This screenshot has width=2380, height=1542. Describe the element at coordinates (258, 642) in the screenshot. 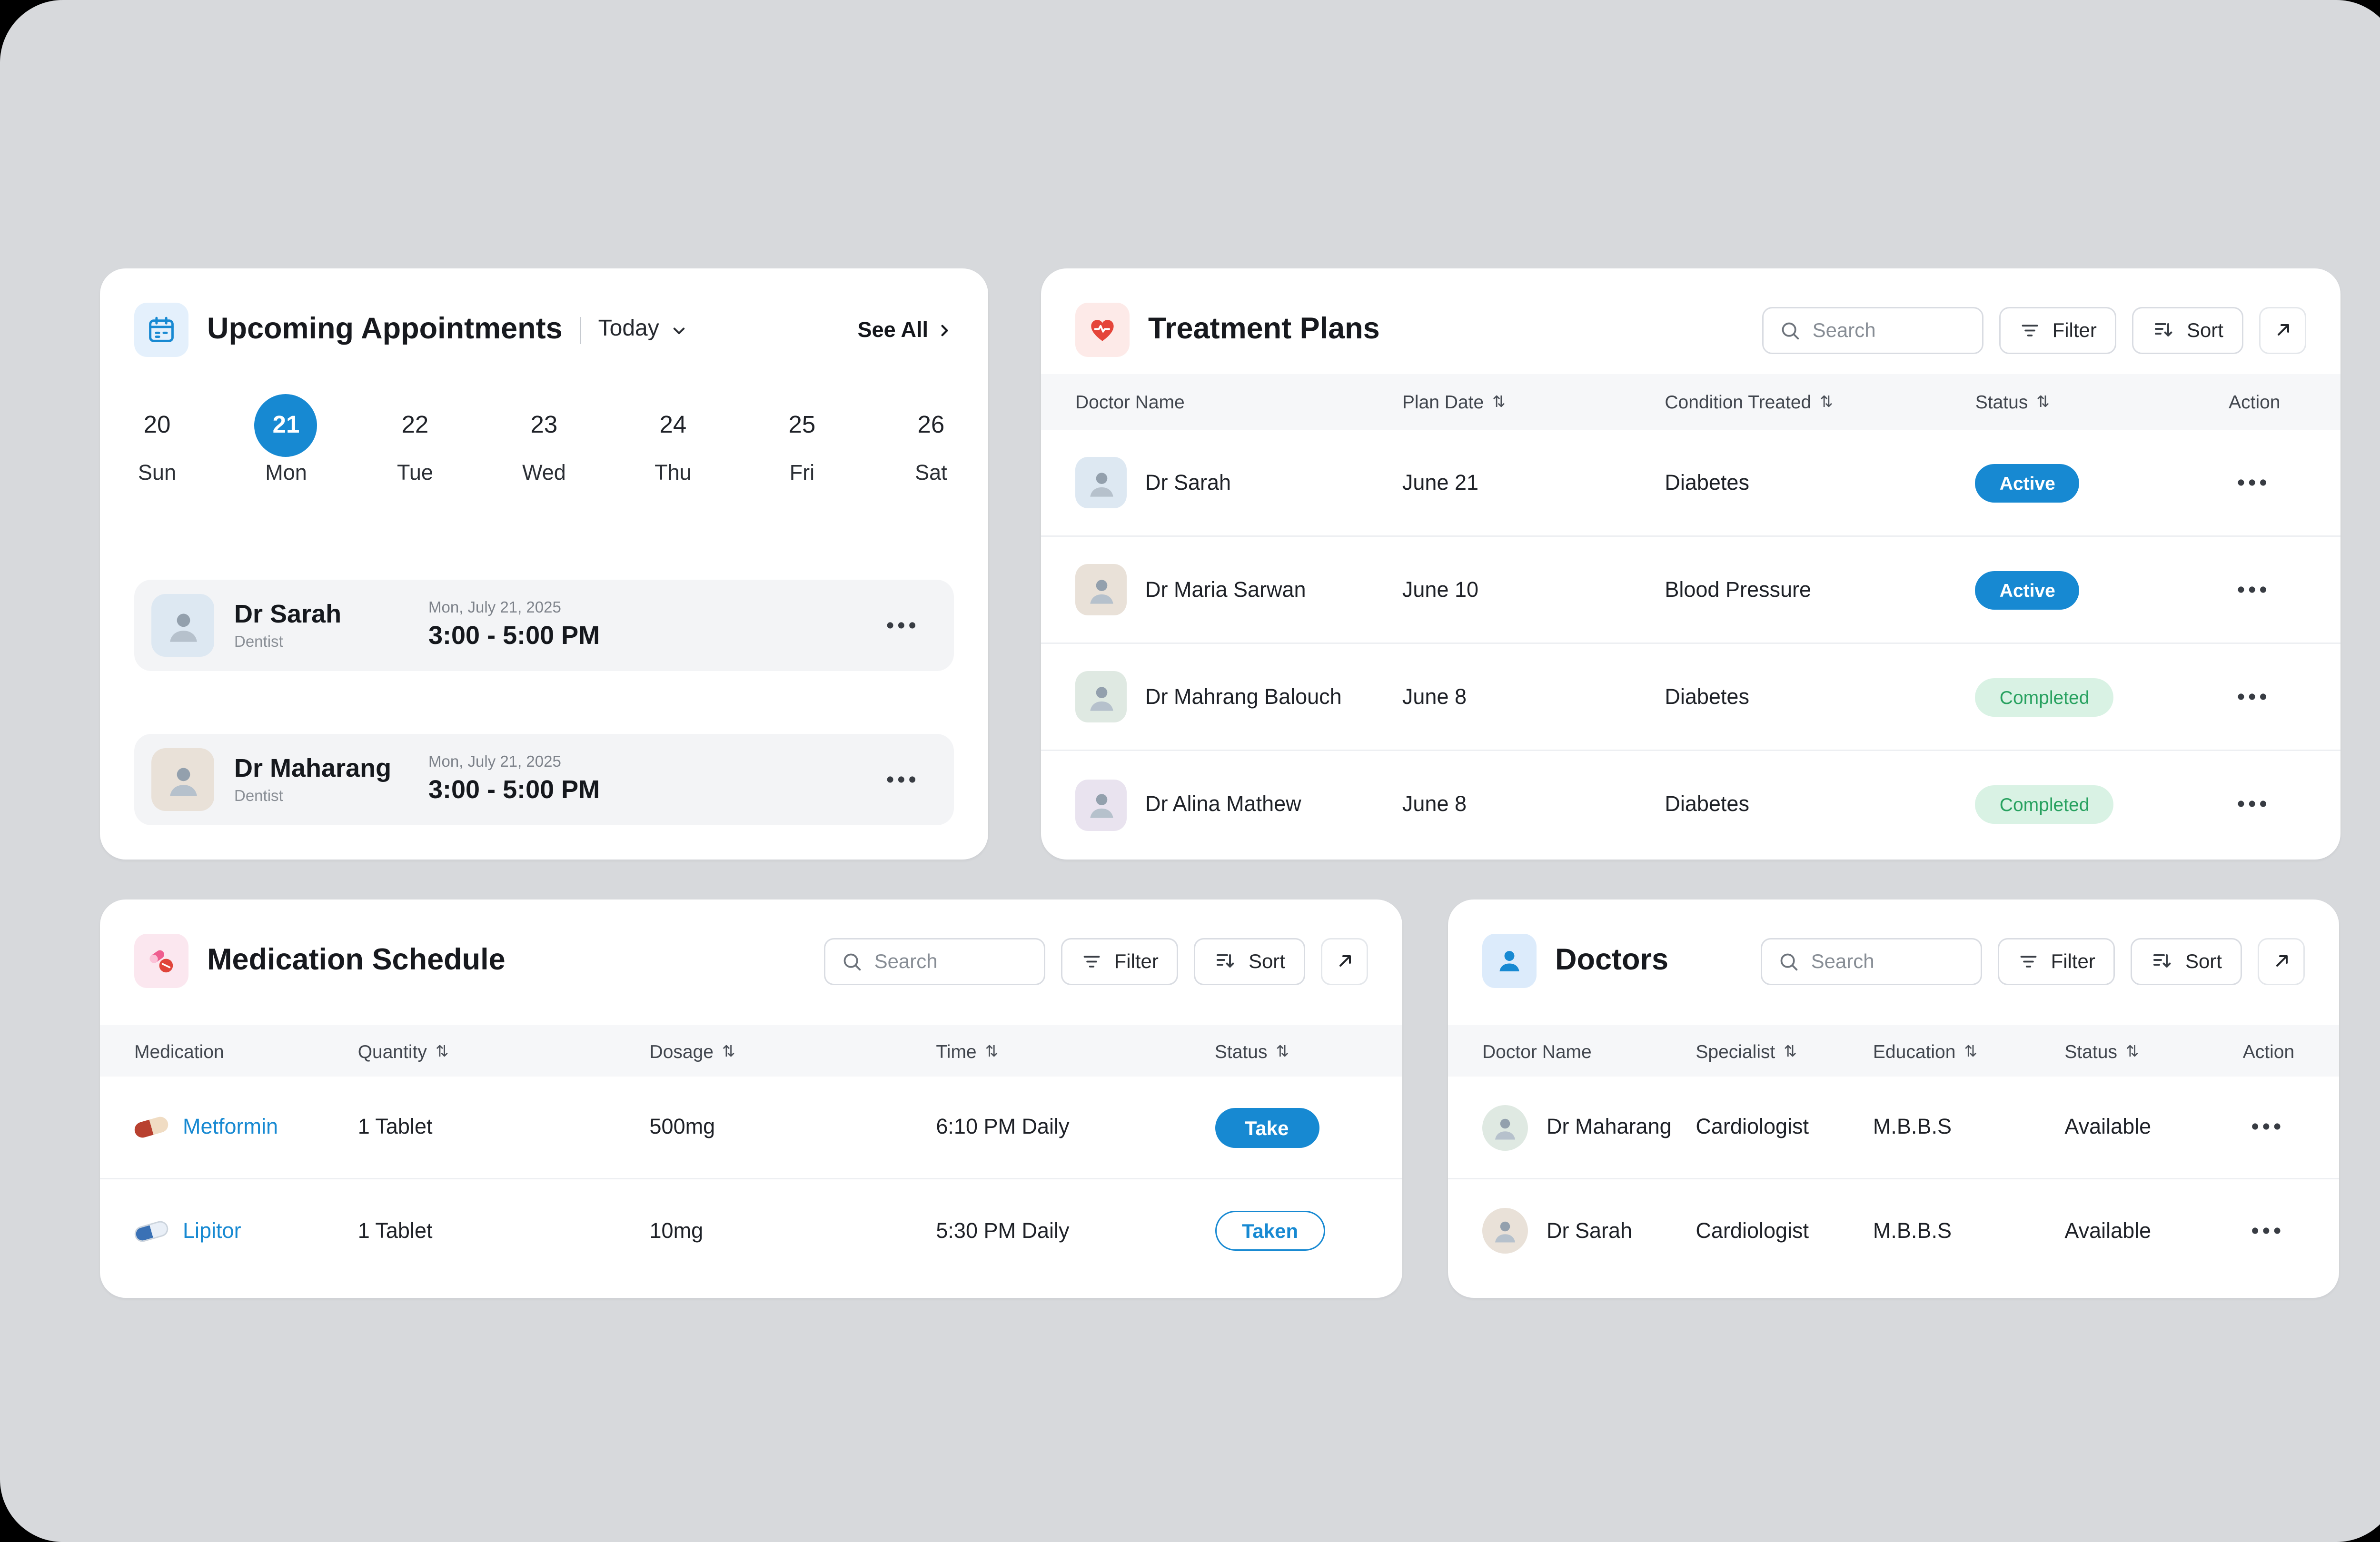

I see `doctor-role: Dentist` at that location.